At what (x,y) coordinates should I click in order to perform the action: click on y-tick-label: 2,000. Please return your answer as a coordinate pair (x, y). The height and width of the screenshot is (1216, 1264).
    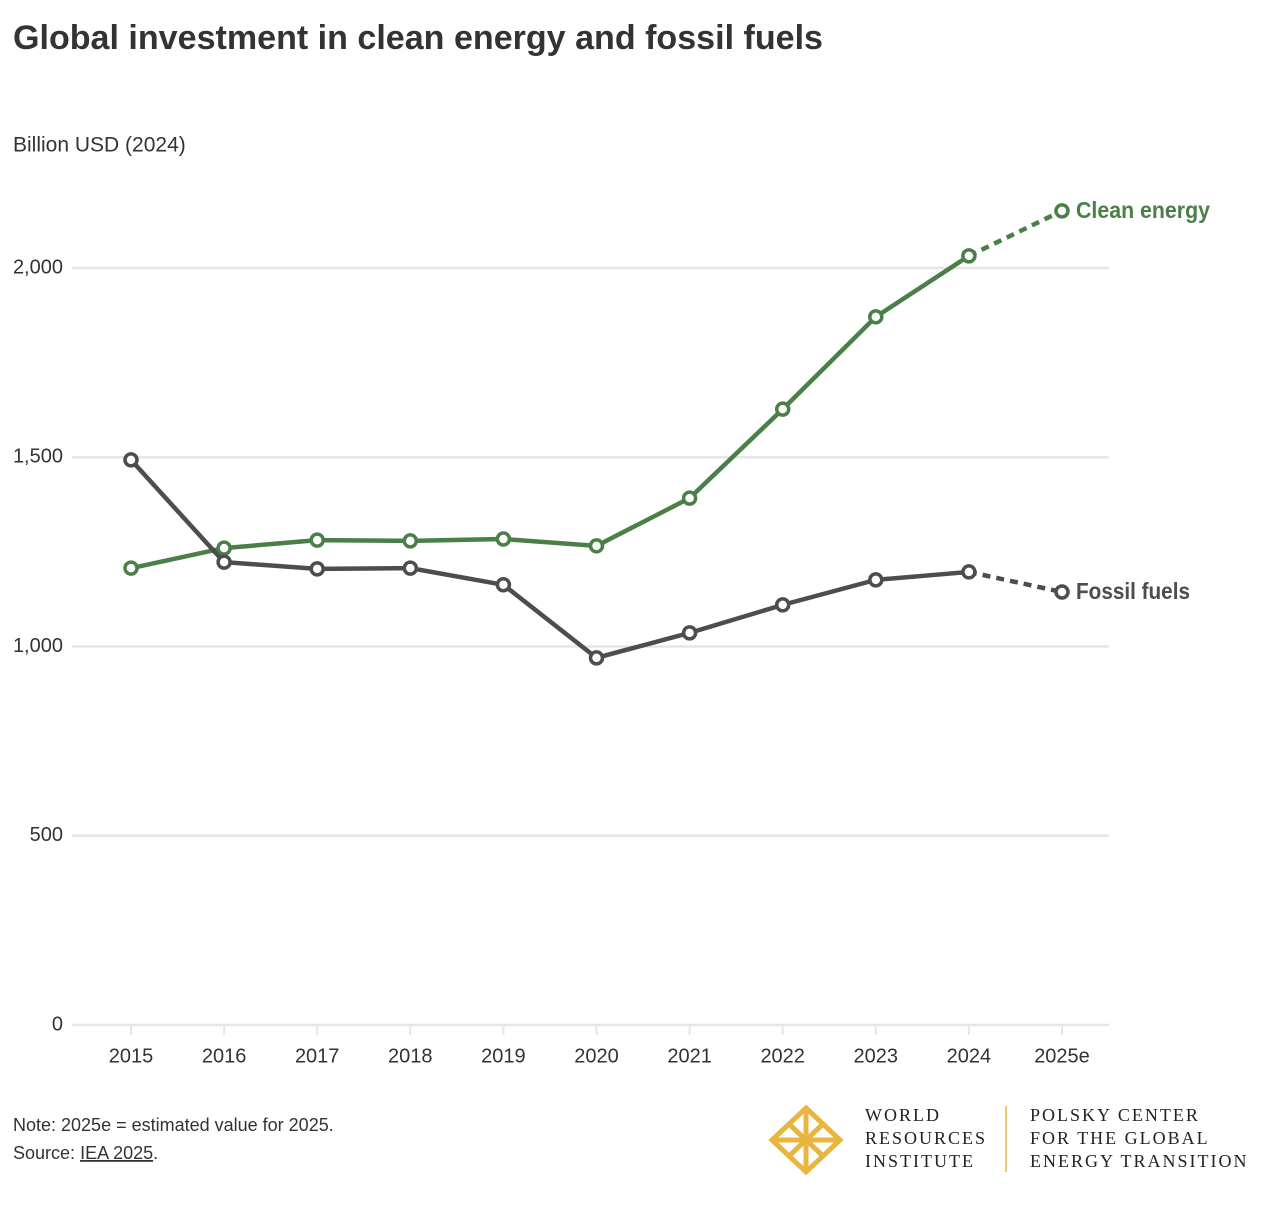
    Looking at the image, I should click on (38, 267).